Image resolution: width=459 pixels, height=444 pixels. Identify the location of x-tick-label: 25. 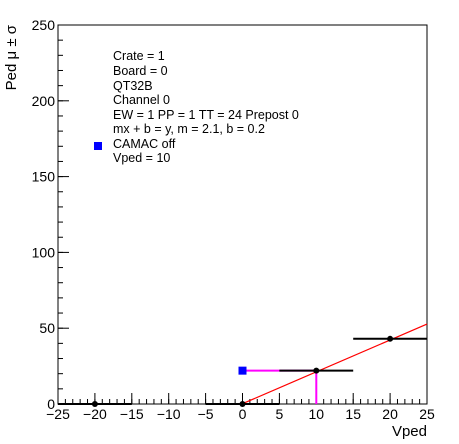
(427, 414).